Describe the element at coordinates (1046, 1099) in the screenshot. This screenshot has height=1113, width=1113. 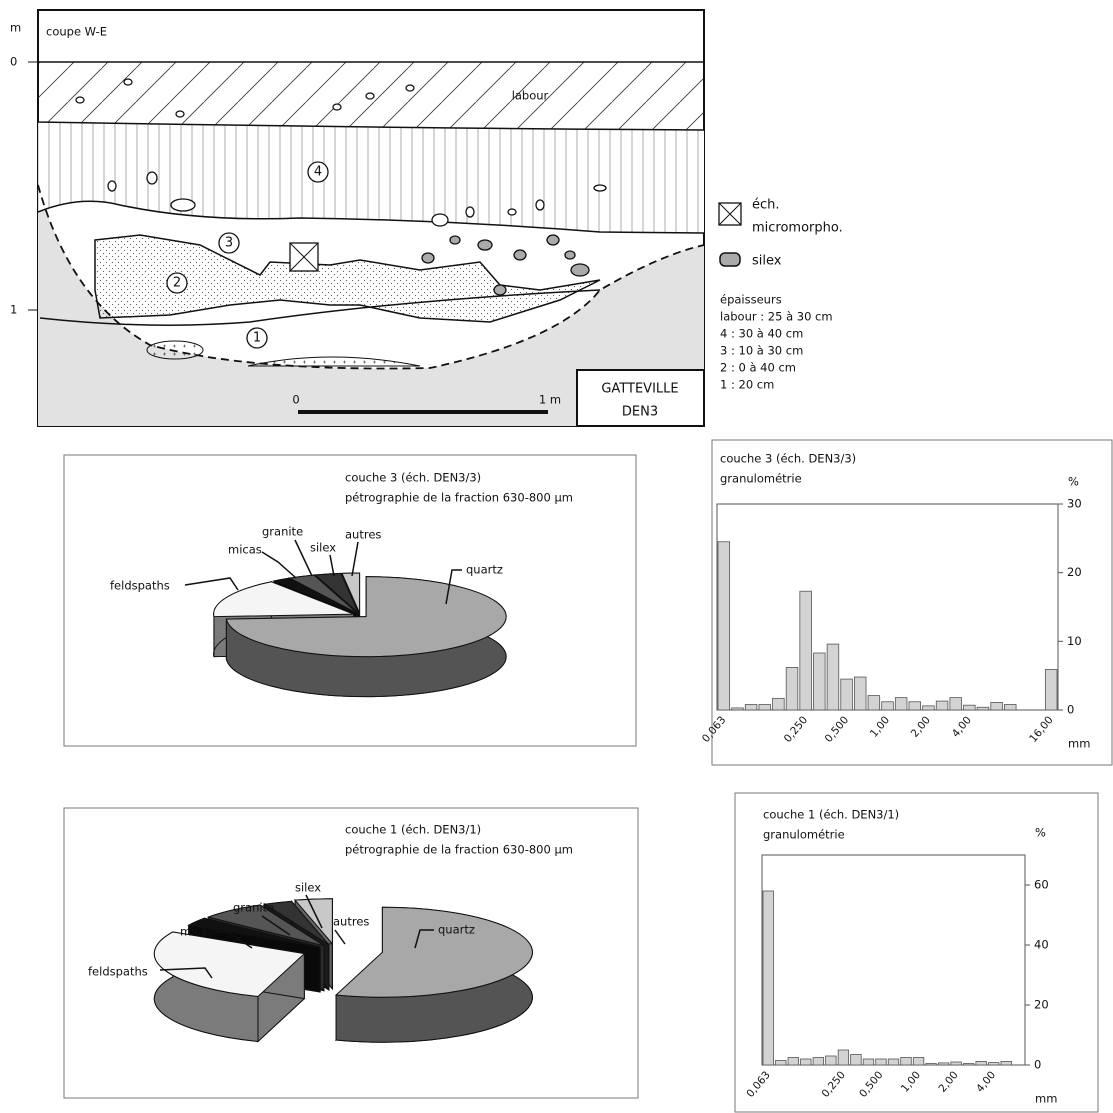
I see `x-axis-label: mm` at that location.